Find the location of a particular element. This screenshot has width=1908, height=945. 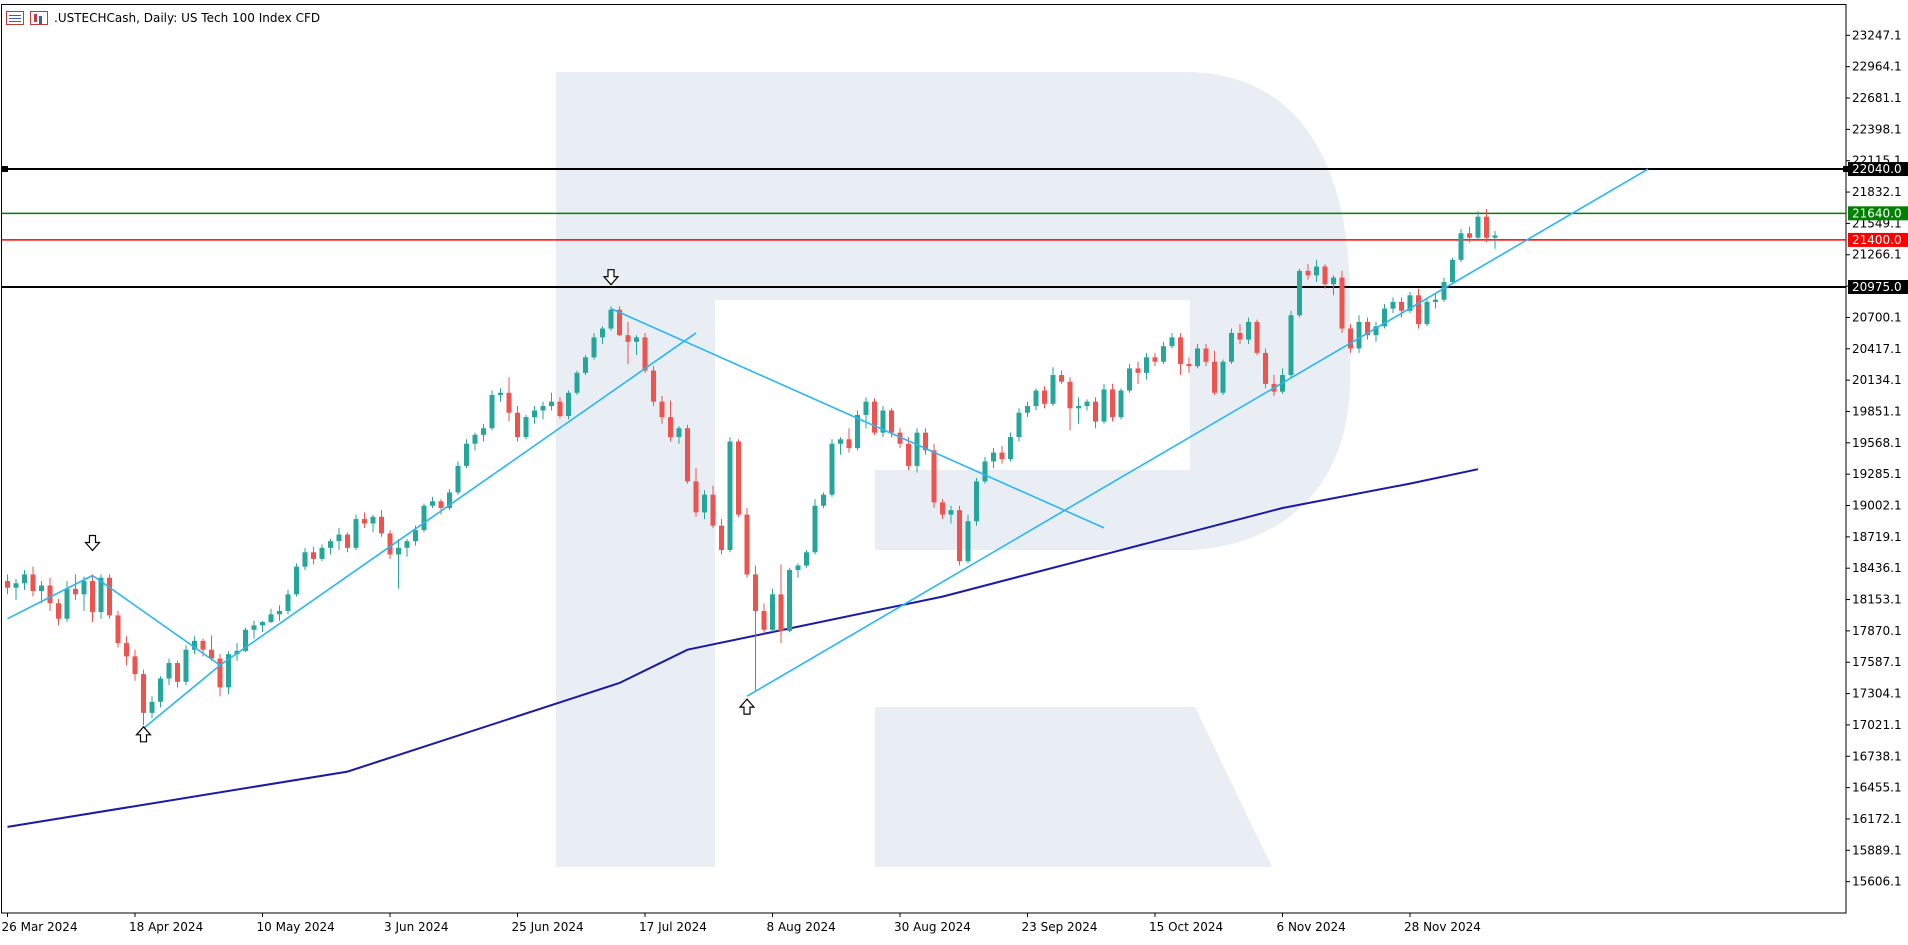

y-tick-label: 20700.1 is located at coordinates (1877, 317).